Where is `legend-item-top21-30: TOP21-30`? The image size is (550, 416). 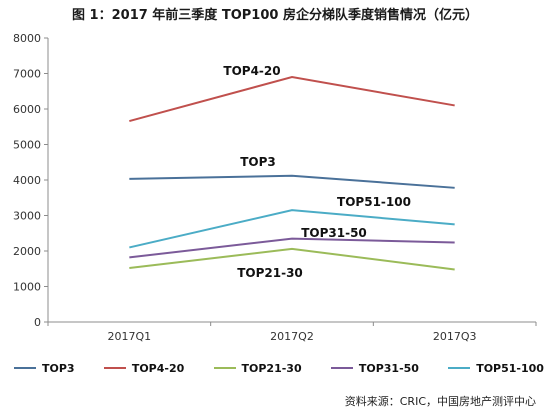
legend-item-top21-30: TOP21-30 is located at coordinates (257, 368).